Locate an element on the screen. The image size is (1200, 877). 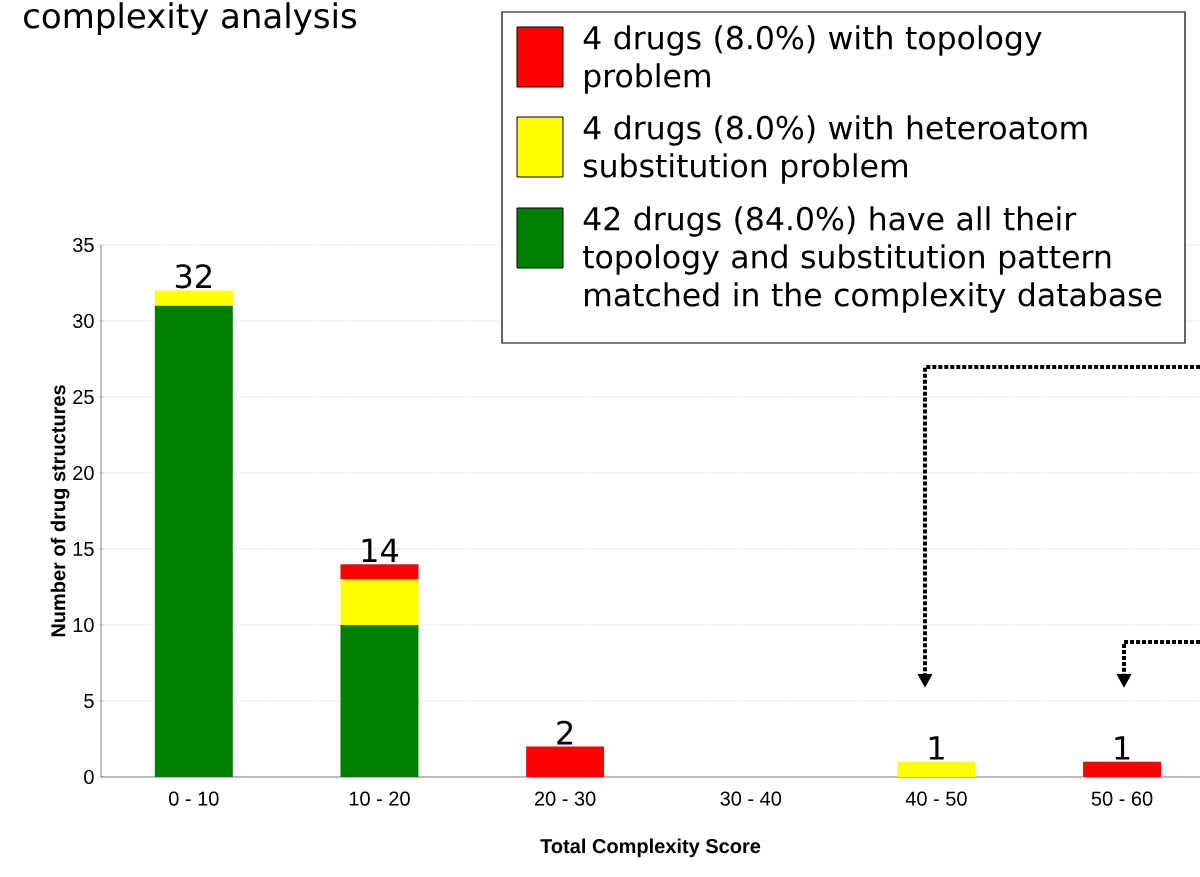
x-axis-title: Total Complexity Score is located at coordinates (650, 848).